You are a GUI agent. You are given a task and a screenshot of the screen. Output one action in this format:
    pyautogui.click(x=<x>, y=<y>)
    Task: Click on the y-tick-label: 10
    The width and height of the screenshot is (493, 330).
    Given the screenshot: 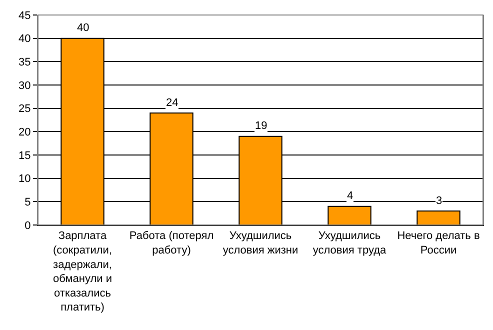 What is the action you would take?
    pyautogui.click(x=24, y=179)
    